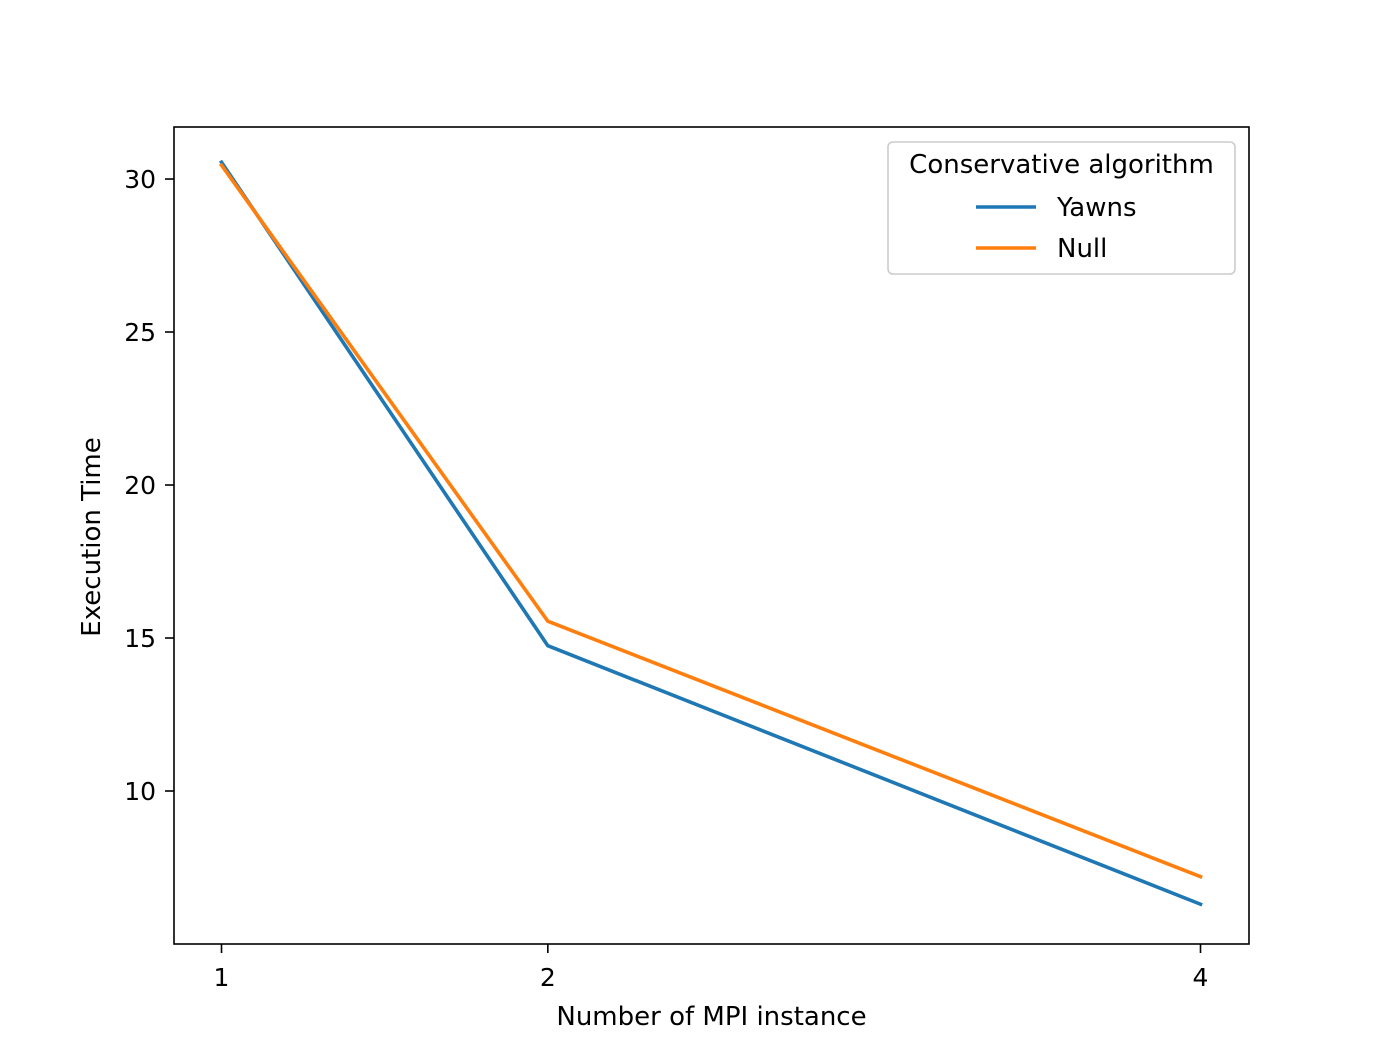  I want to click on x-tick-label: 4, so click(1201, 977).